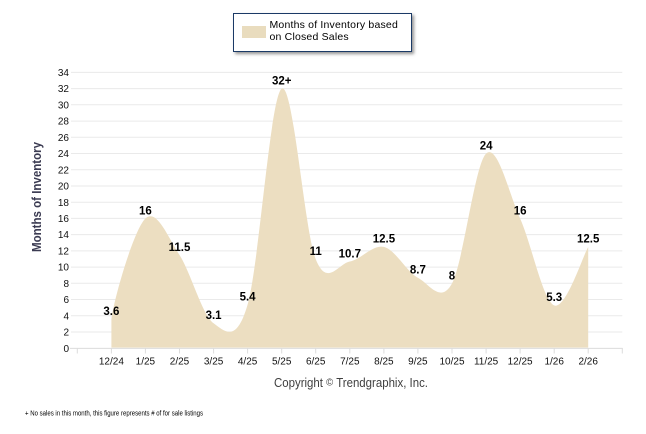 The width and height of the screenshot is (646, 434). I want to click on svg-text: 12/24, so click(111, 362).